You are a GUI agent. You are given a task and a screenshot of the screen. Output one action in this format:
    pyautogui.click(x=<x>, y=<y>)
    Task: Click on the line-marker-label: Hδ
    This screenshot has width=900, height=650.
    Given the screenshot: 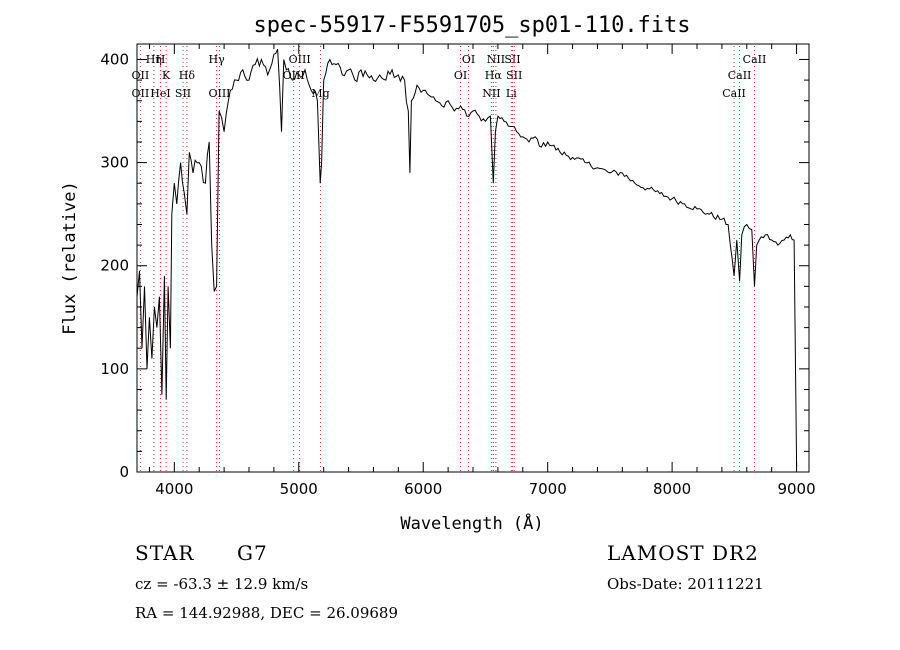 What is the action you would take?
    pyautogui.click(x=187, y=75)
    